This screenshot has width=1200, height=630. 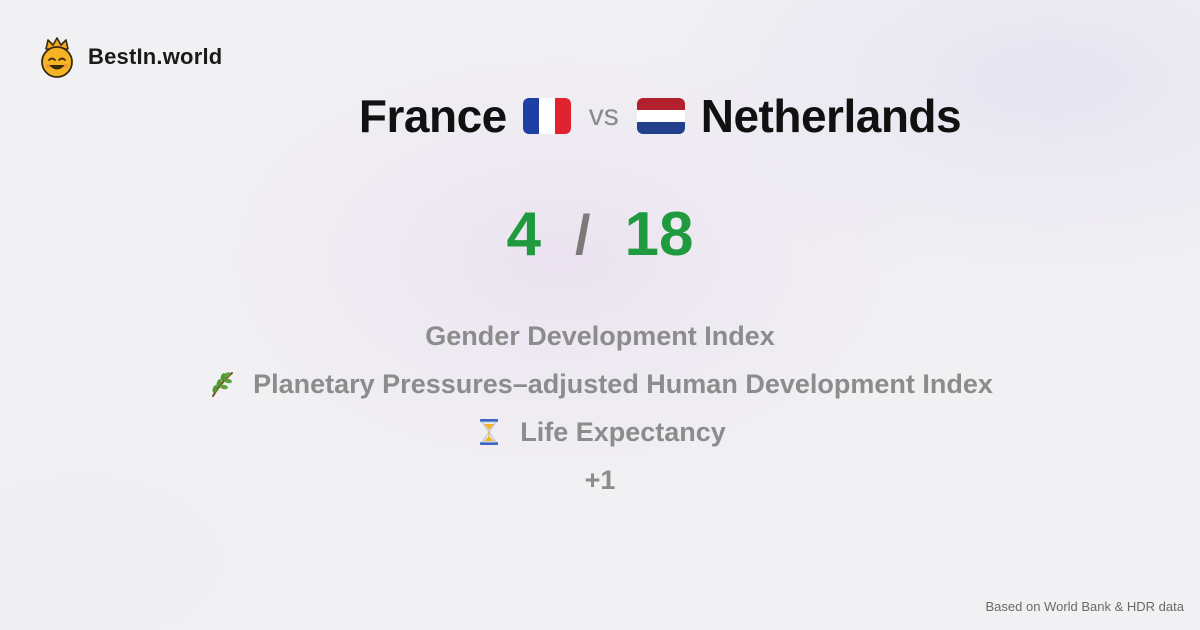 I want to click on metric-label: Life Expectancy, so click(x=623, y=431).